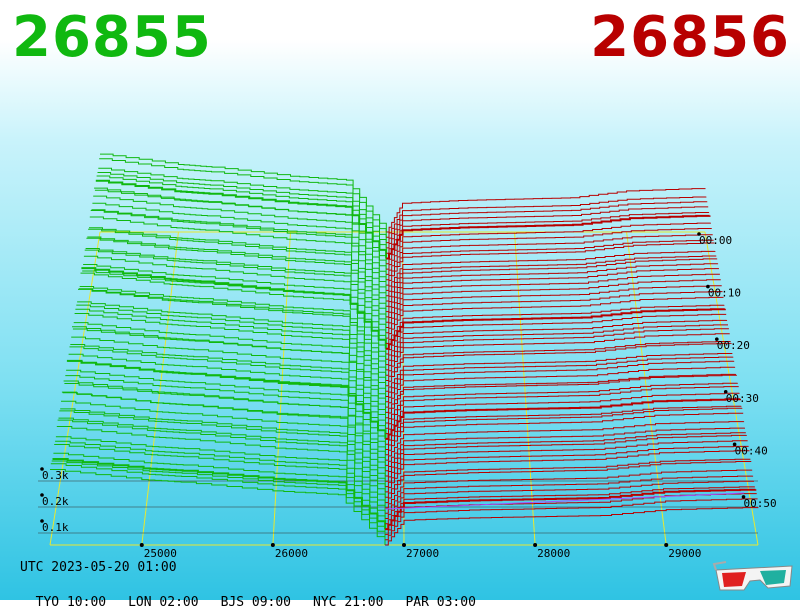 The height and width of the screenshot is (610, 800). Describe the element at coordinates (733, 345) in the screenshot. I see `time-tick-label: 00:20` at that location.